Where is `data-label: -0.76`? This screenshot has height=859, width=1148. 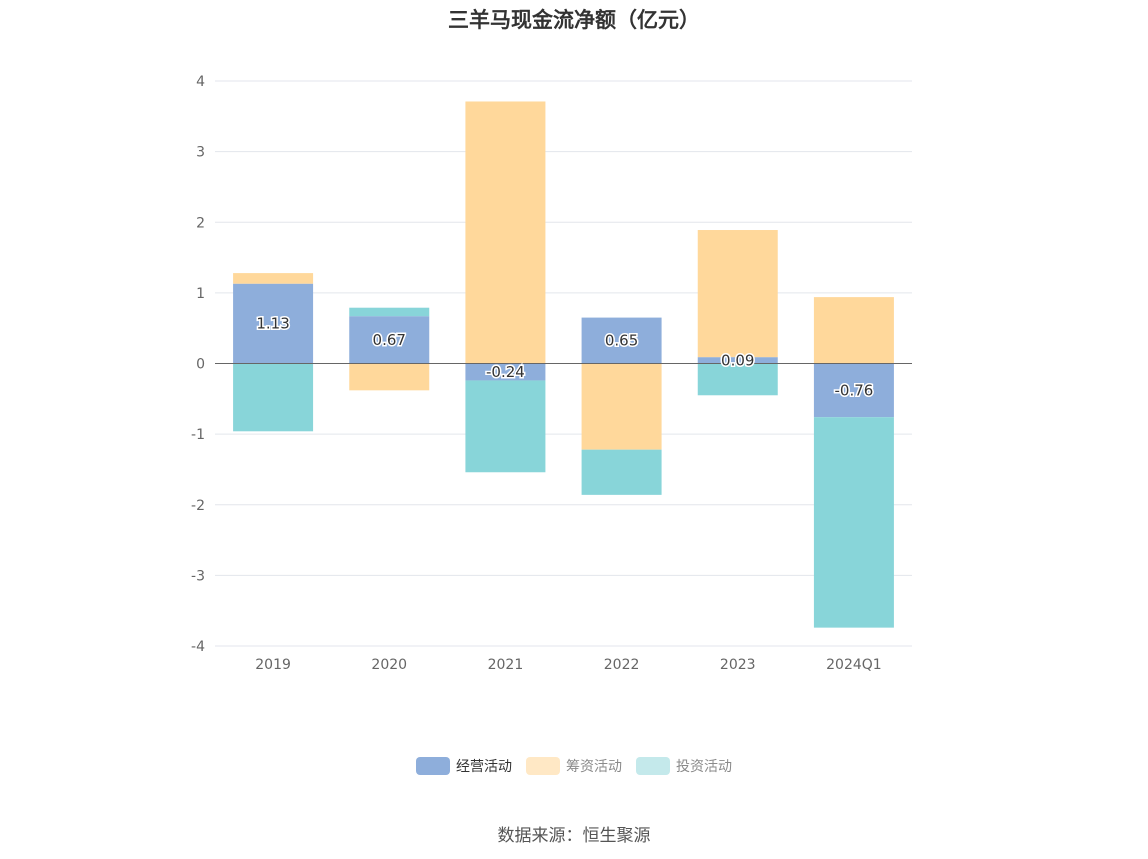
data-label: -0.76 is located at coordinates (854, 390).